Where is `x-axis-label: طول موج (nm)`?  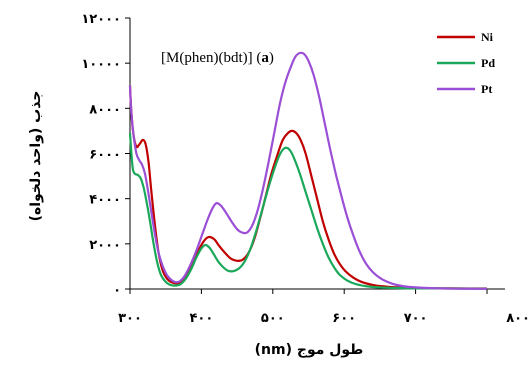 x-axis-label: طول موج (nm) is located at coordinates (309, 350).